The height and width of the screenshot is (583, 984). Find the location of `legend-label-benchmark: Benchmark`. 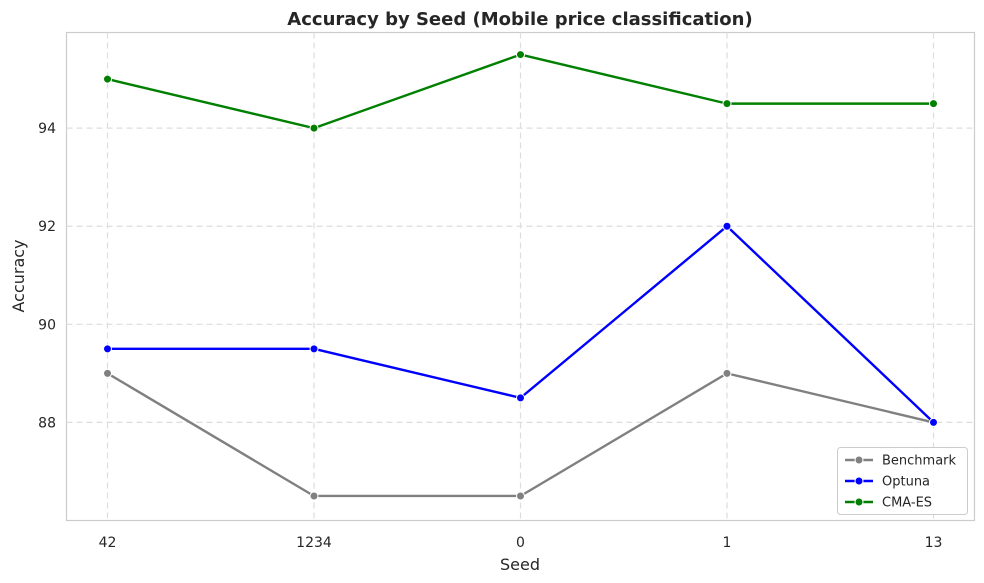

legend-label-benchmark: Benchmark is located at coordinates (919, 461).